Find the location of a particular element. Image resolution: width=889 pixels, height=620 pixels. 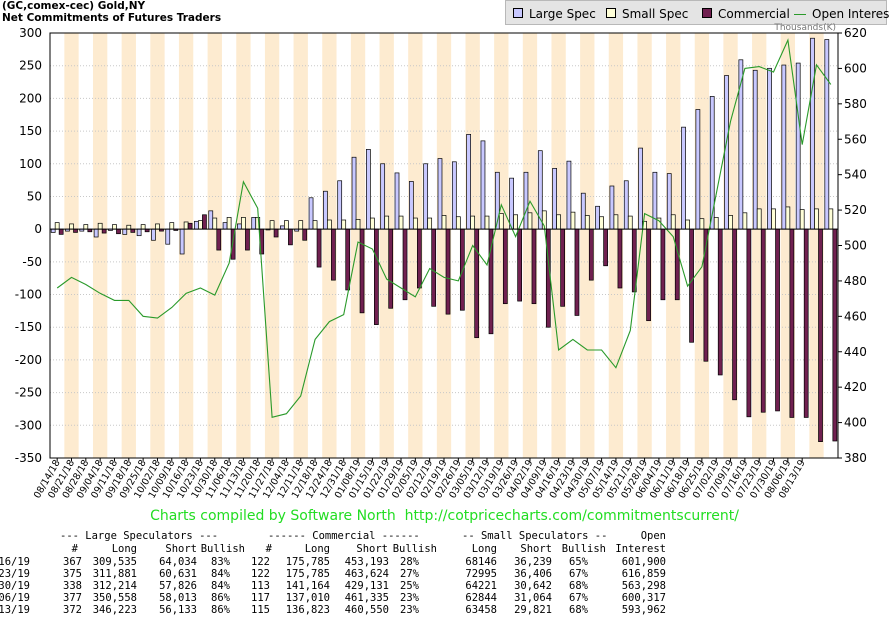

y2-tick-label: 560 is located at coordinates (855, 139).